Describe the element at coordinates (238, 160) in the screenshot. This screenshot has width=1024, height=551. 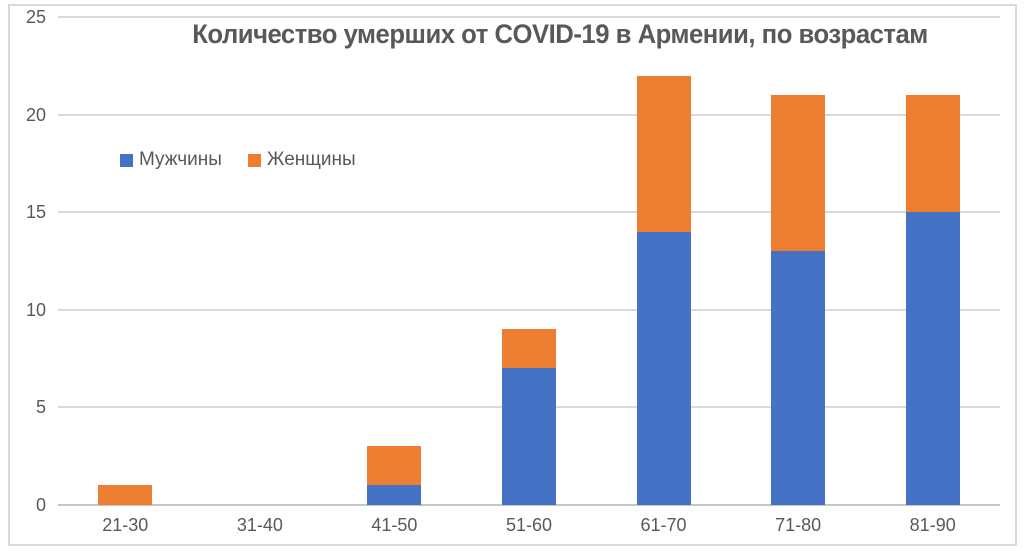
I see `legend: Мужчины Женщины` at that location.